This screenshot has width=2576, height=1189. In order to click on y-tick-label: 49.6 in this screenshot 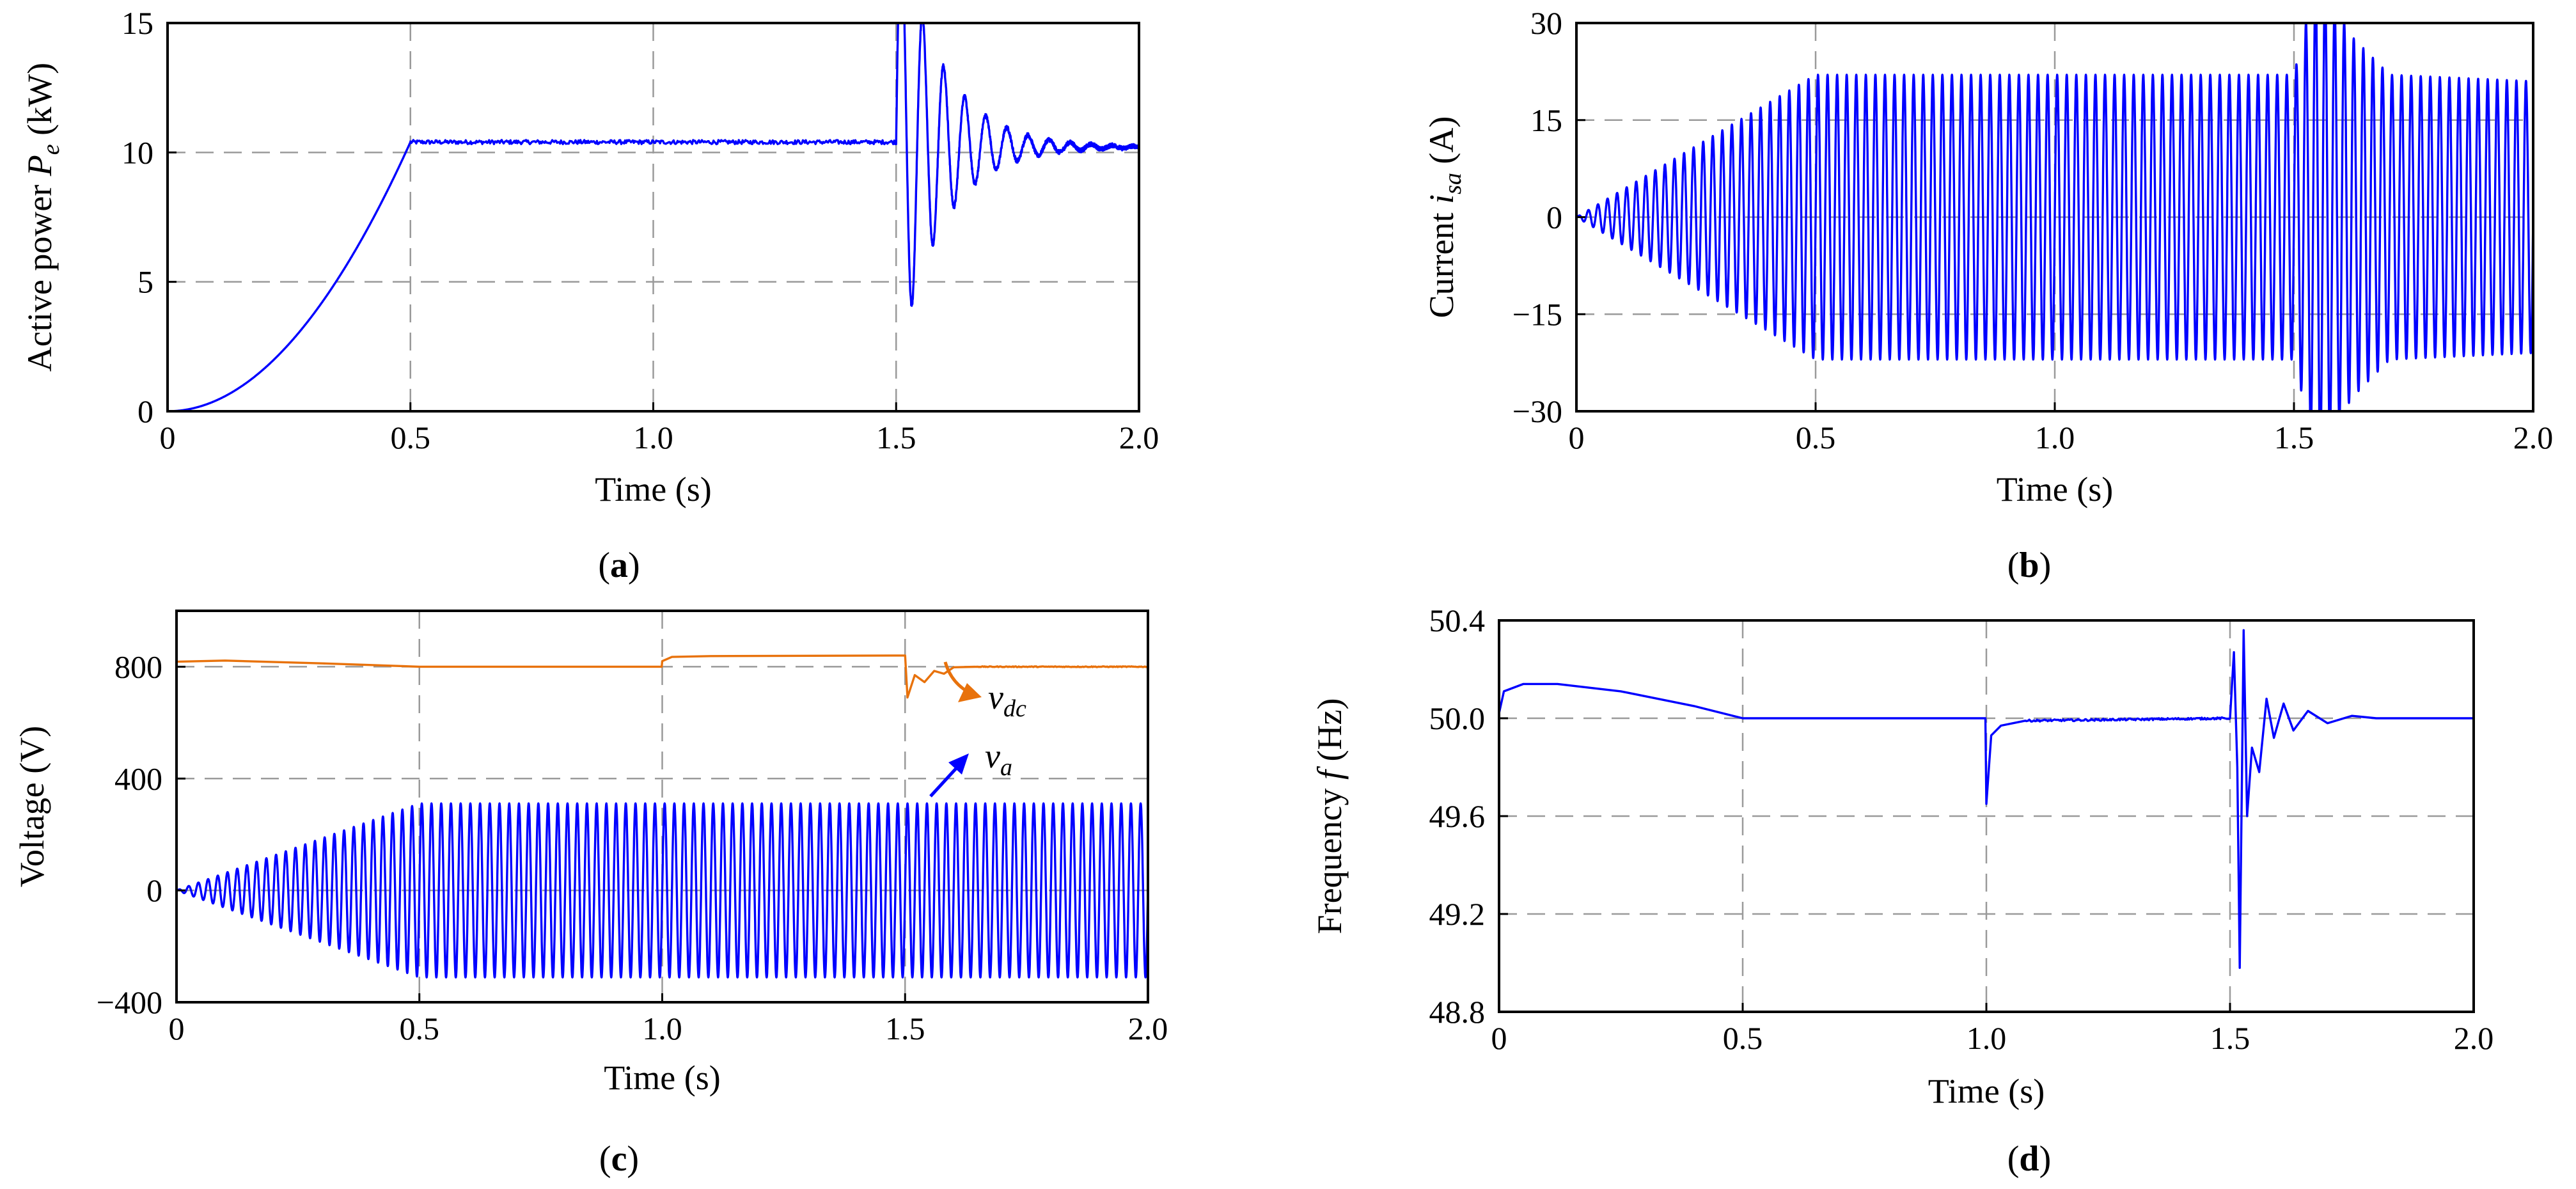, I will do `click(1457, 816)`.